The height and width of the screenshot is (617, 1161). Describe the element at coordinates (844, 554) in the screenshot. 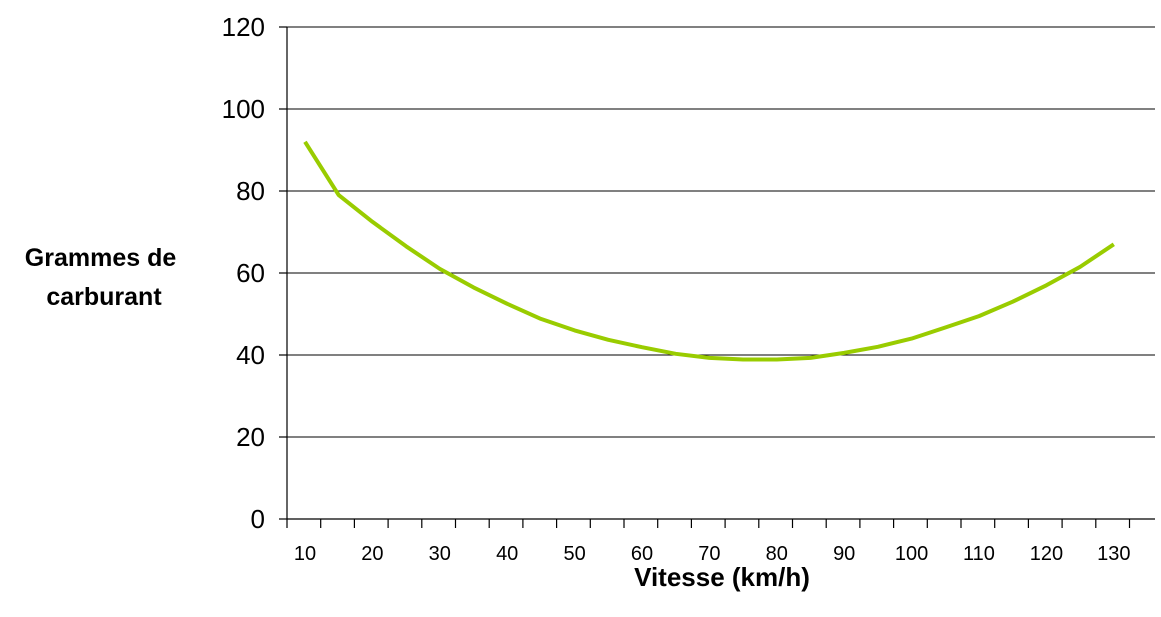

I see `x-tick-label-90: 90` at that location.